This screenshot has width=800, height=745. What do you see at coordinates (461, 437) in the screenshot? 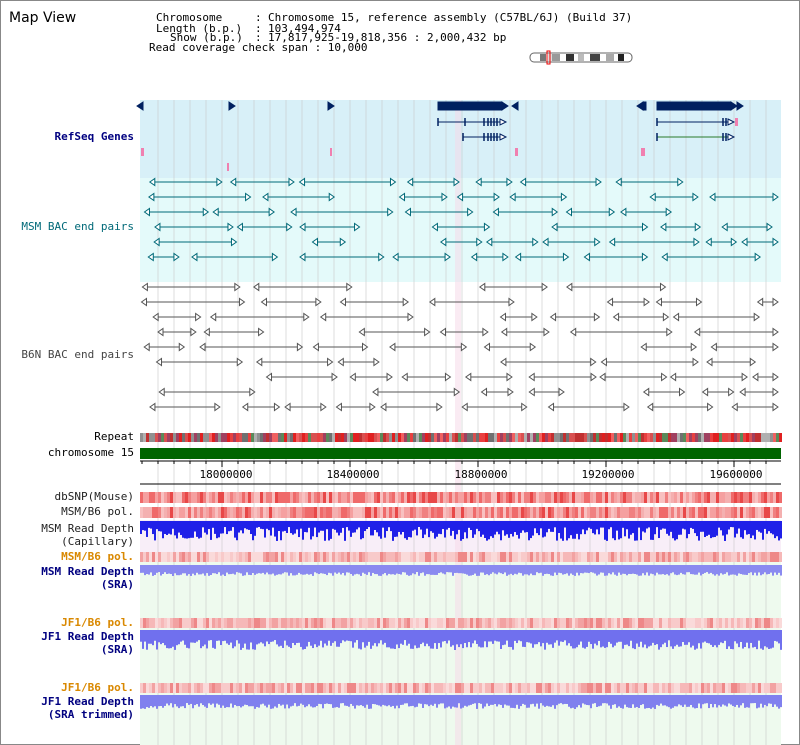
I see `repeat-track` at bounding box center [461, 437].